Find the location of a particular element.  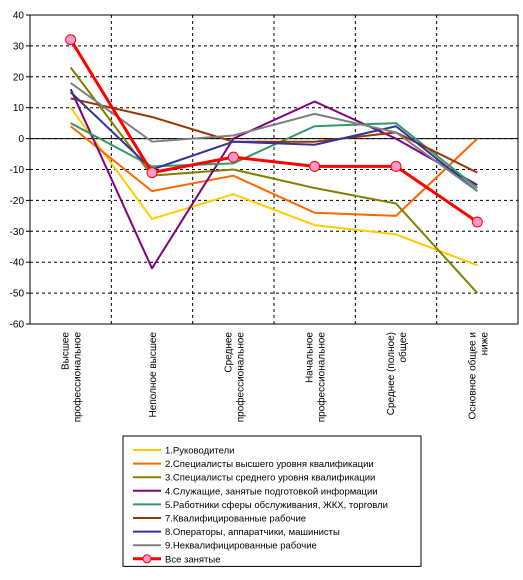

legend-label: 7.Квалифицированные рабочие is located at coordinates (235, 519).